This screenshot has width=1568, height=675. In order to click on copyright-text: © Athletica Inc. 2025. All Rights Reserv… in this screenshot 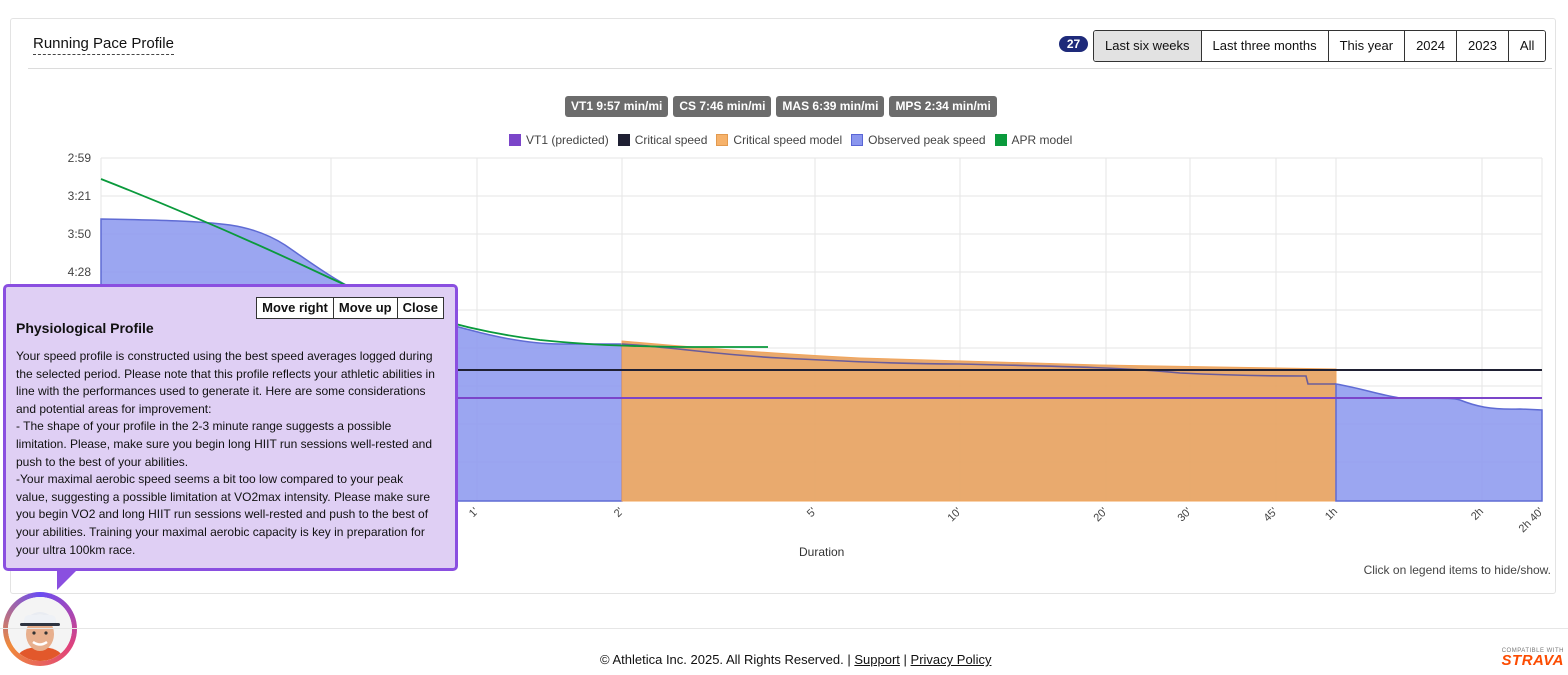, I will do `click(722, 659)`.